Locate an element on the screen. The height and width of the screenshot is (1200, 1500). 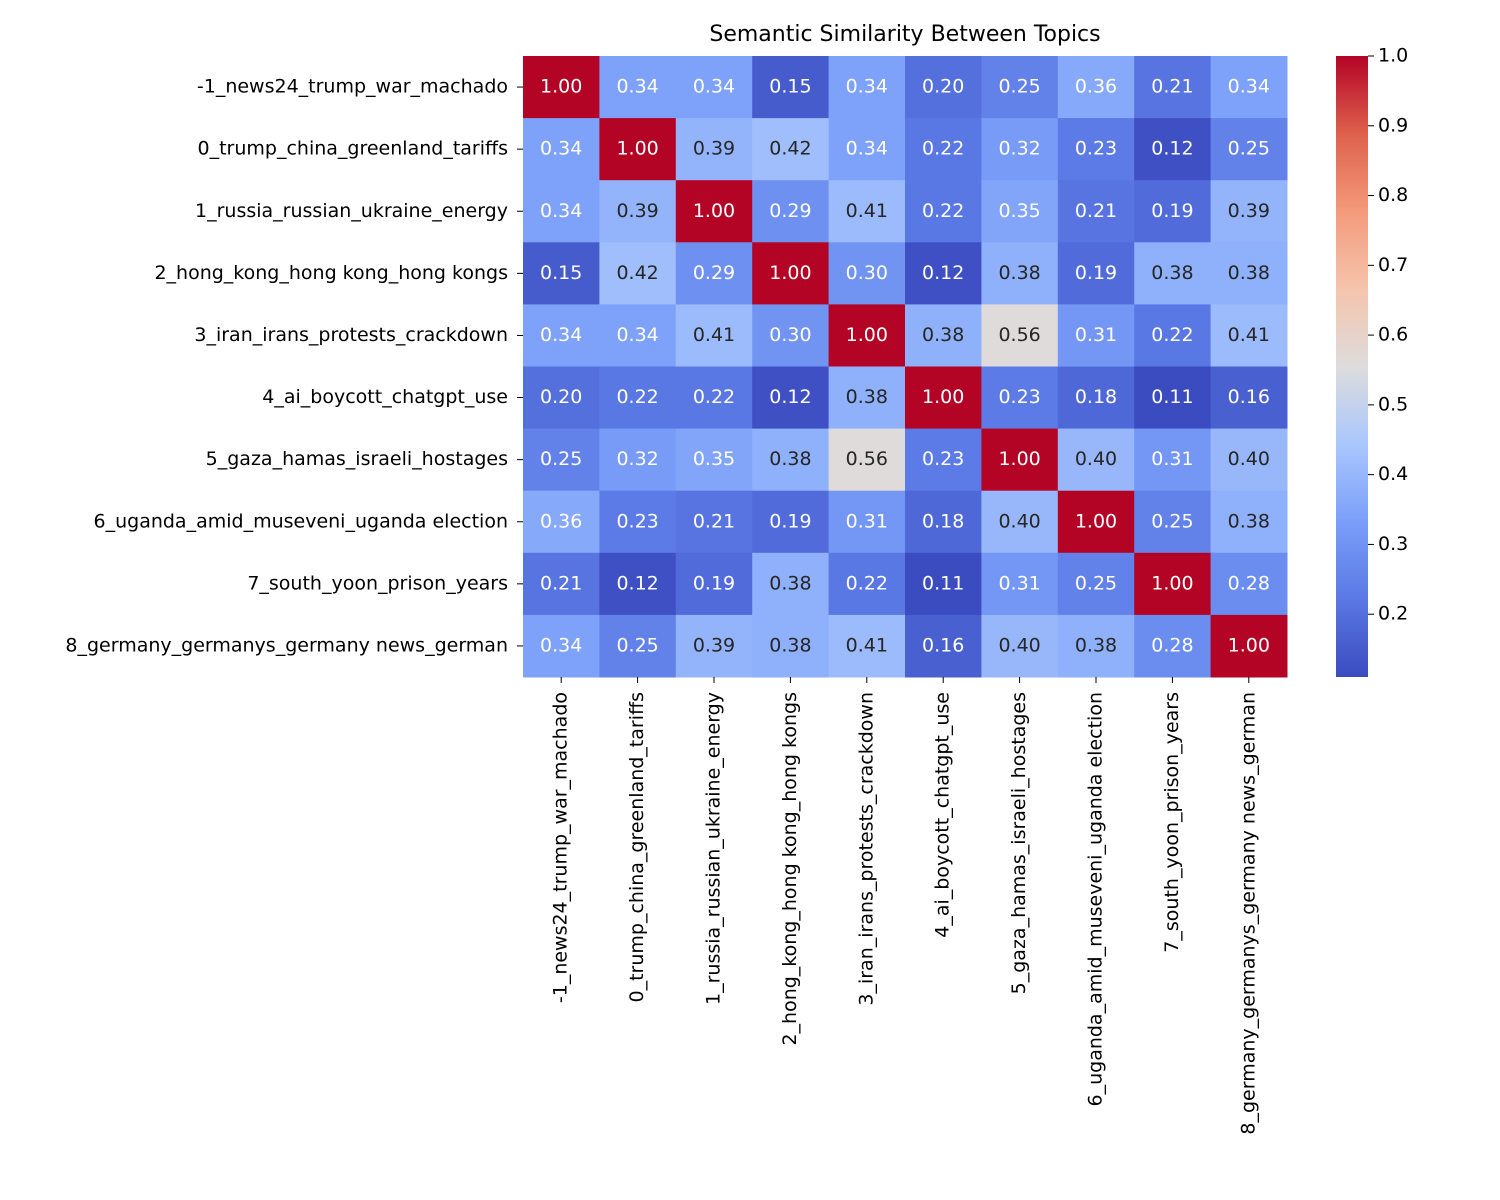
colorbar-tick-label: 0.6 is located at coordinates (1393, 335).